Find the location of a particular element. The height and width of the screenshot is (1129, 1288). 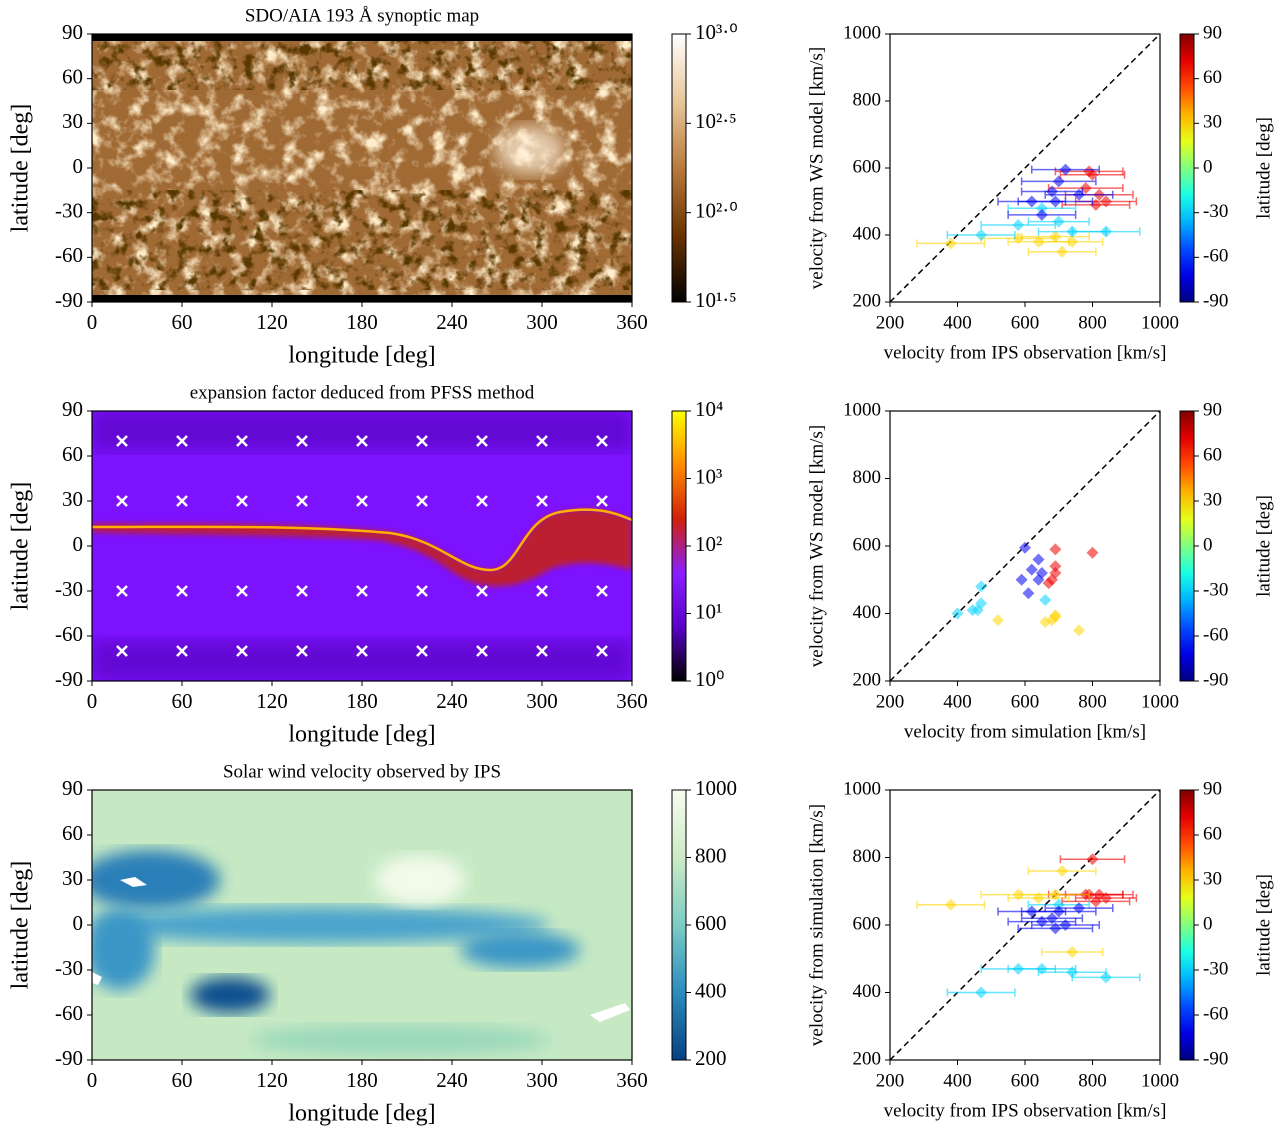

y-tick-label: 200 is located at coordinates (867, 679).